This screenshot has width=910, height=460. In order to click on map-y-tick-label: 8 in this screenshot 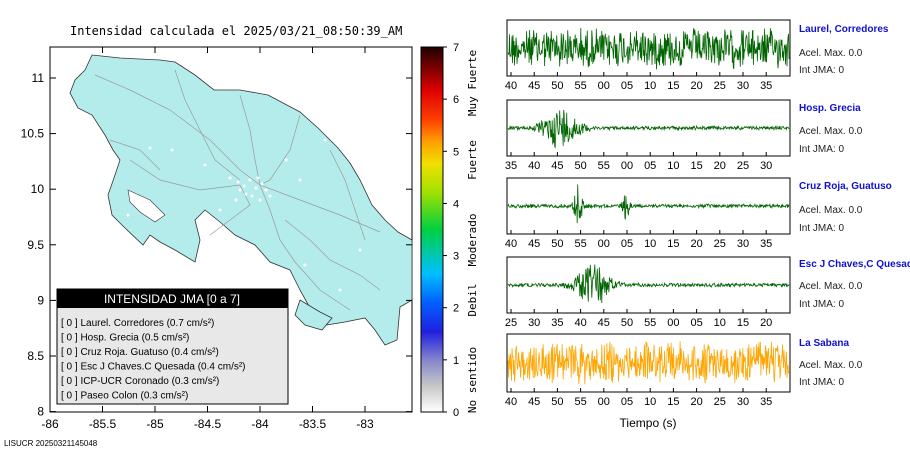, I will do `click(40, 412)`.